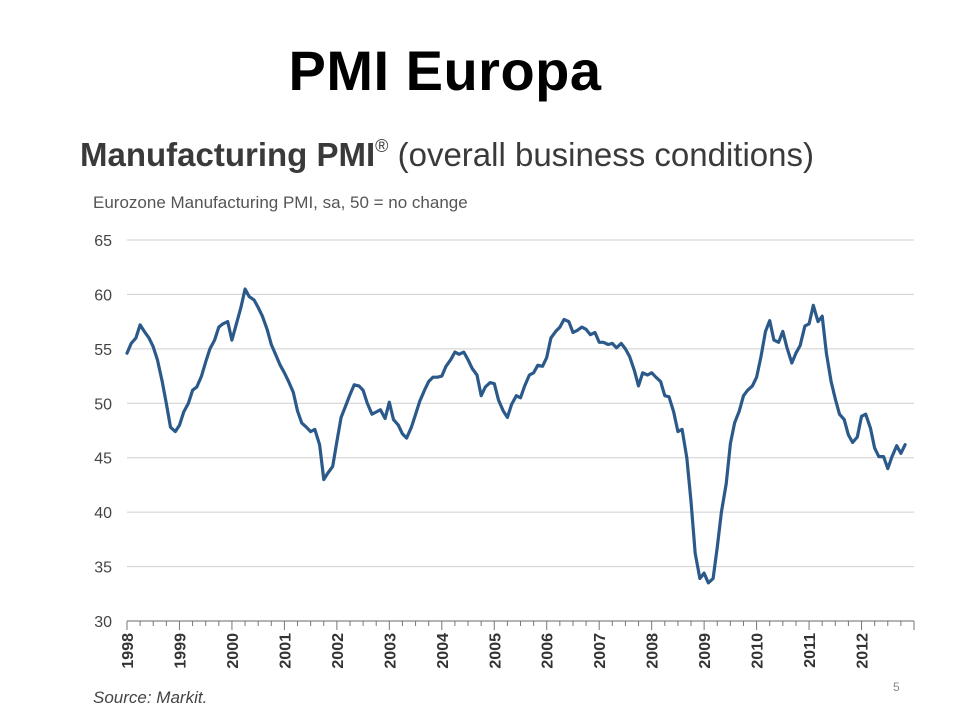 This screenshot has width=960, height=720. Describe the element at coordinates (548, 651) in the screenshot. I see `x-tick-label: 2006` at that location.